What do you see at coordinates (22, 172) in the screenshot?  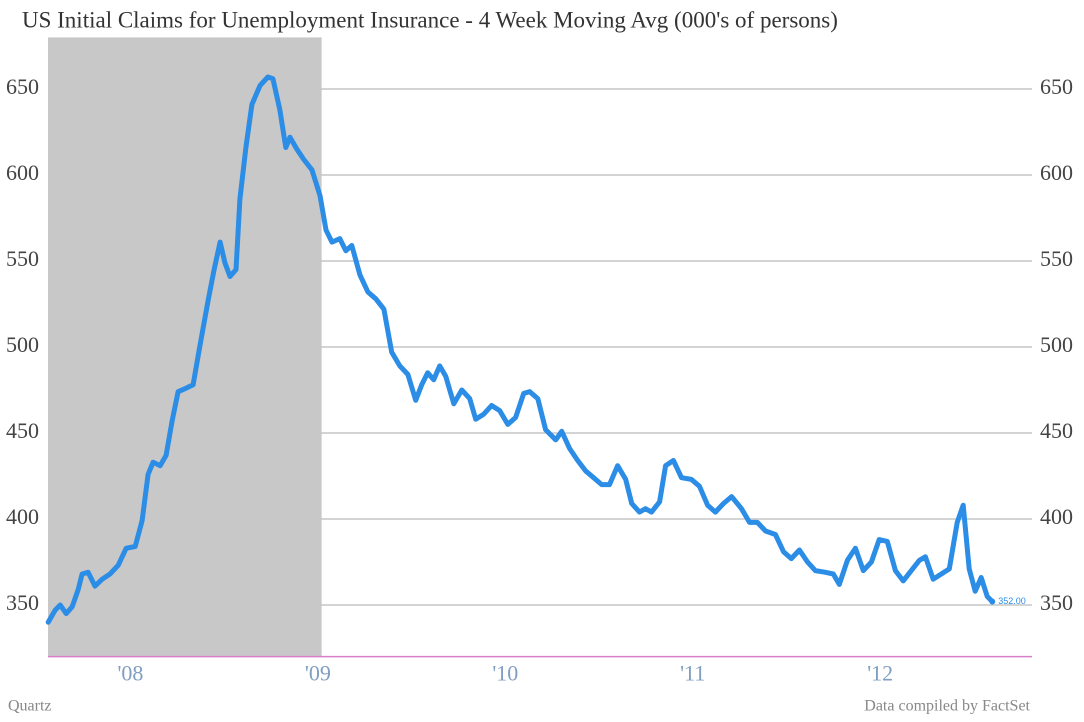 I see `y-tick-label: 600` at bounding box center [22, 172].